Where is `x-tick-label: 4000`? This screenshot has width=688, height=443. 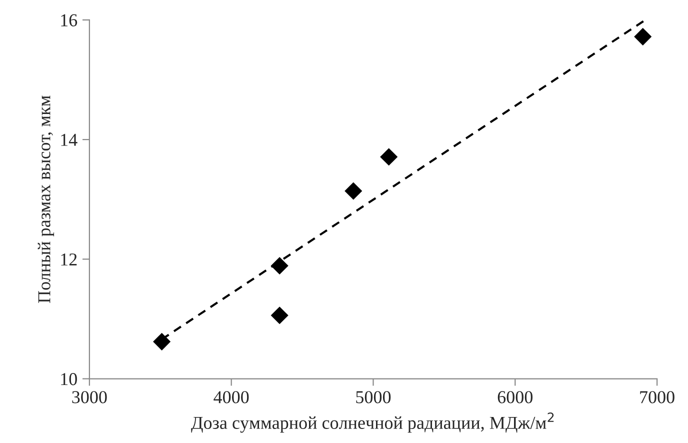 x-tick-label: 4000 is located at coordinates (231, 397).